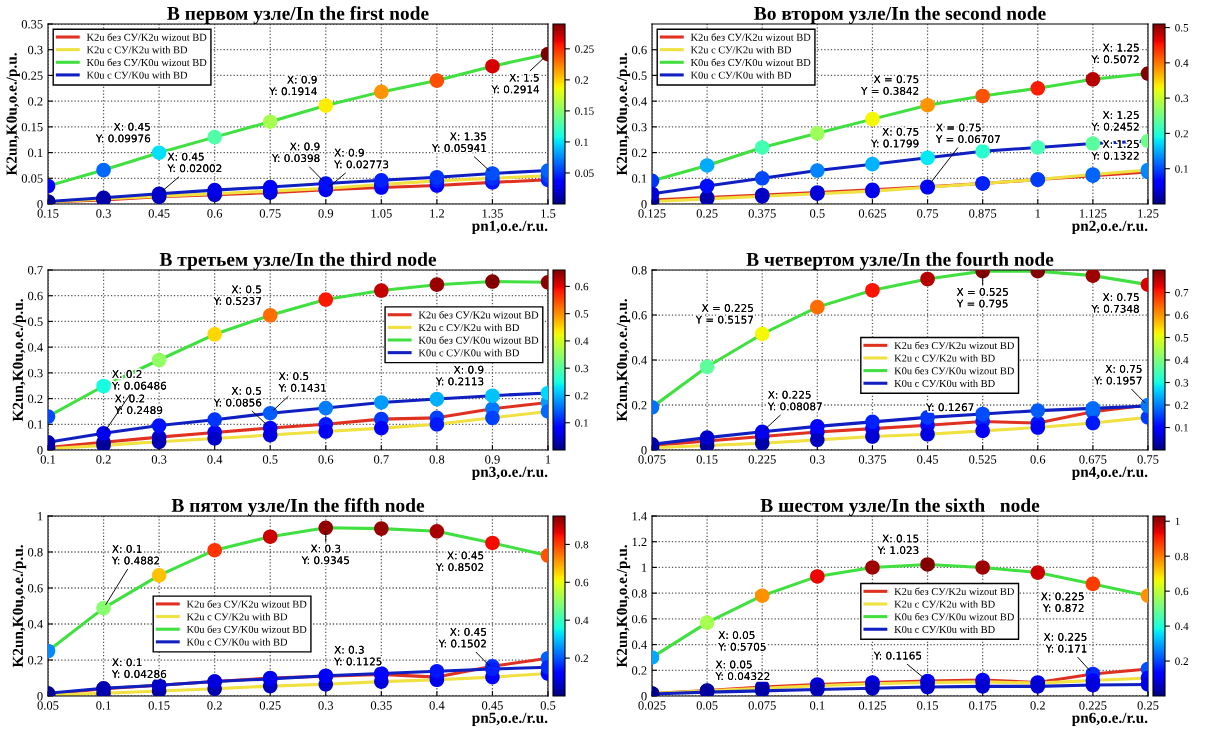 Image resolution: width=1213 pixels, height=747 pixels. What do you see at coordinates (1093, 705) in the screenshot?
I see `x-tick-label: 0.225` at bounding box center [1093, 705].